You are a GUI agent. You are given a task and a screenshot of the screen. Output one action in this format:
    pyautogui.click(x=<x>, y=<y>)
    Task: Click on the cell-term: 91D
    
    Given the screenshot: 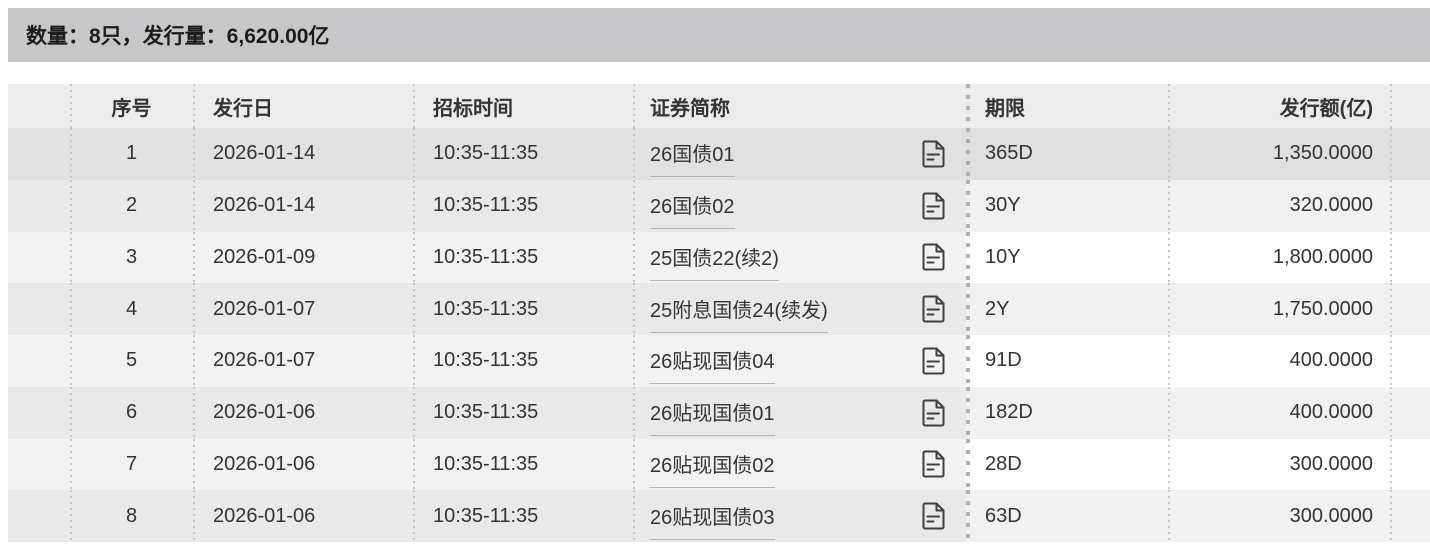 What is the action you would take?
    pyautogui.click(x=1067, y=361)
    